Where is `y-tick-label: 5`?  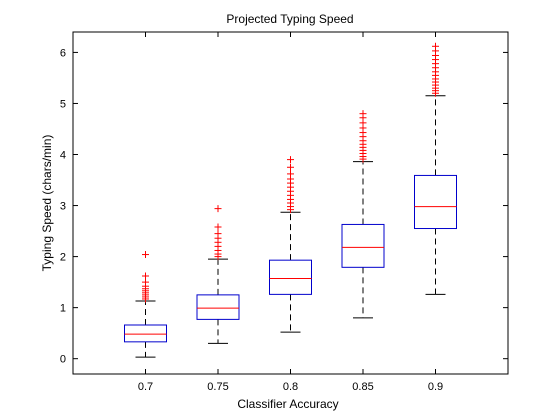 y-tick-label: 5 is located at coordinates (63, 104).